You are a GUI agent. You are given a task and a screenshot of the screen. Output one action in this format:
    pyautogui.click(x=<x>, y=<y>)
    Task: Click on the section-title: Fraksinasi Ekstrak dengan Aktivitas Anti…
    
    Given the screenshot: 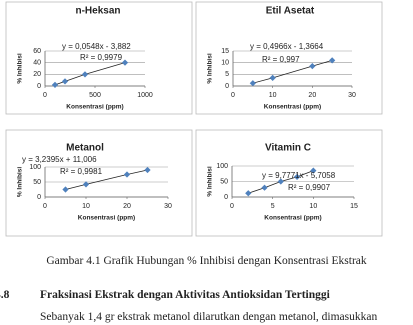 What is the action you would take?
    pyautogui.click(x=185, y=295)
    